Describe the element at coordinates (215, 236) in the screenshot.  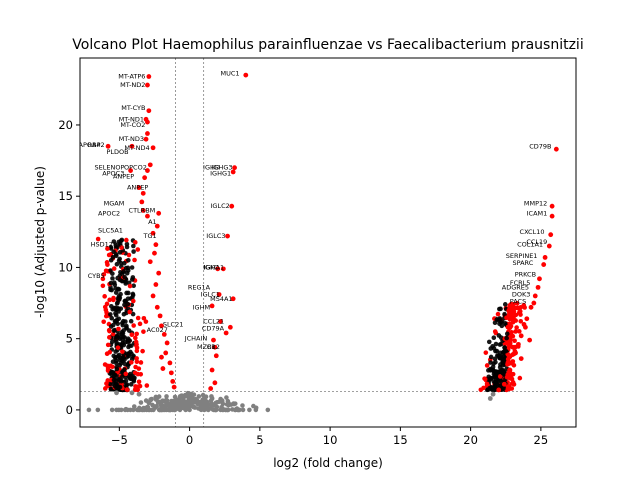
I see `gene-annotation: IGLC3` at that location.